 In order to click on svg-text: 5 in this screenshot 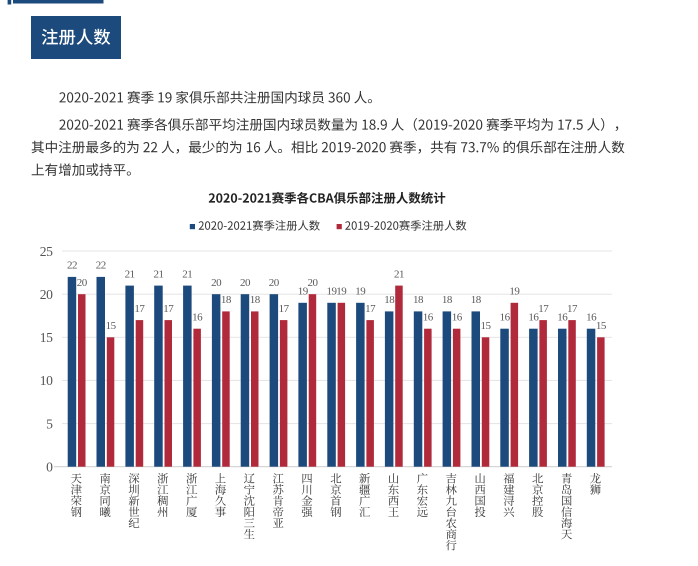, I will do `click(49, 423)`.